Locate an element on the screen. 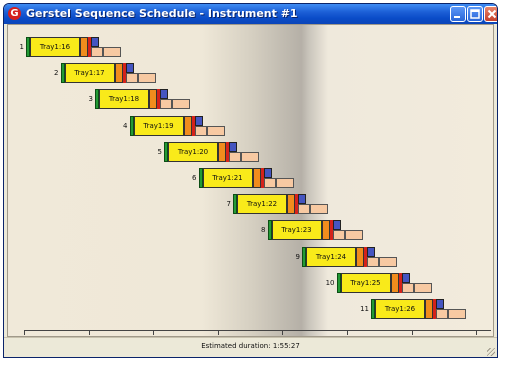 Image resolution: width=506 pixels, height=365 pixels. schedule-bar: Tray1:16 is located at coordinates (76, 47).